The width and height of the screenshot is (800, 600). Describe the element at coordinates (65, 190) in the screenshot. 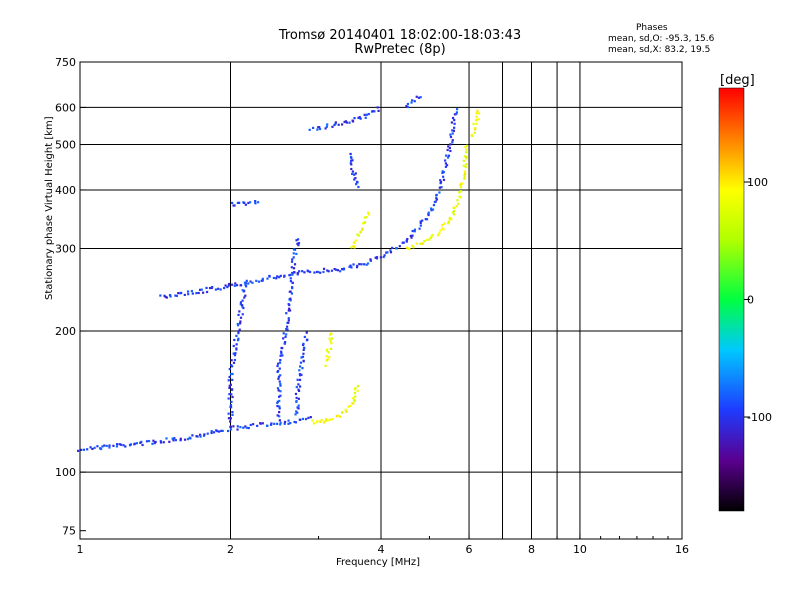

I see `y-tick-label: 400` at that location.